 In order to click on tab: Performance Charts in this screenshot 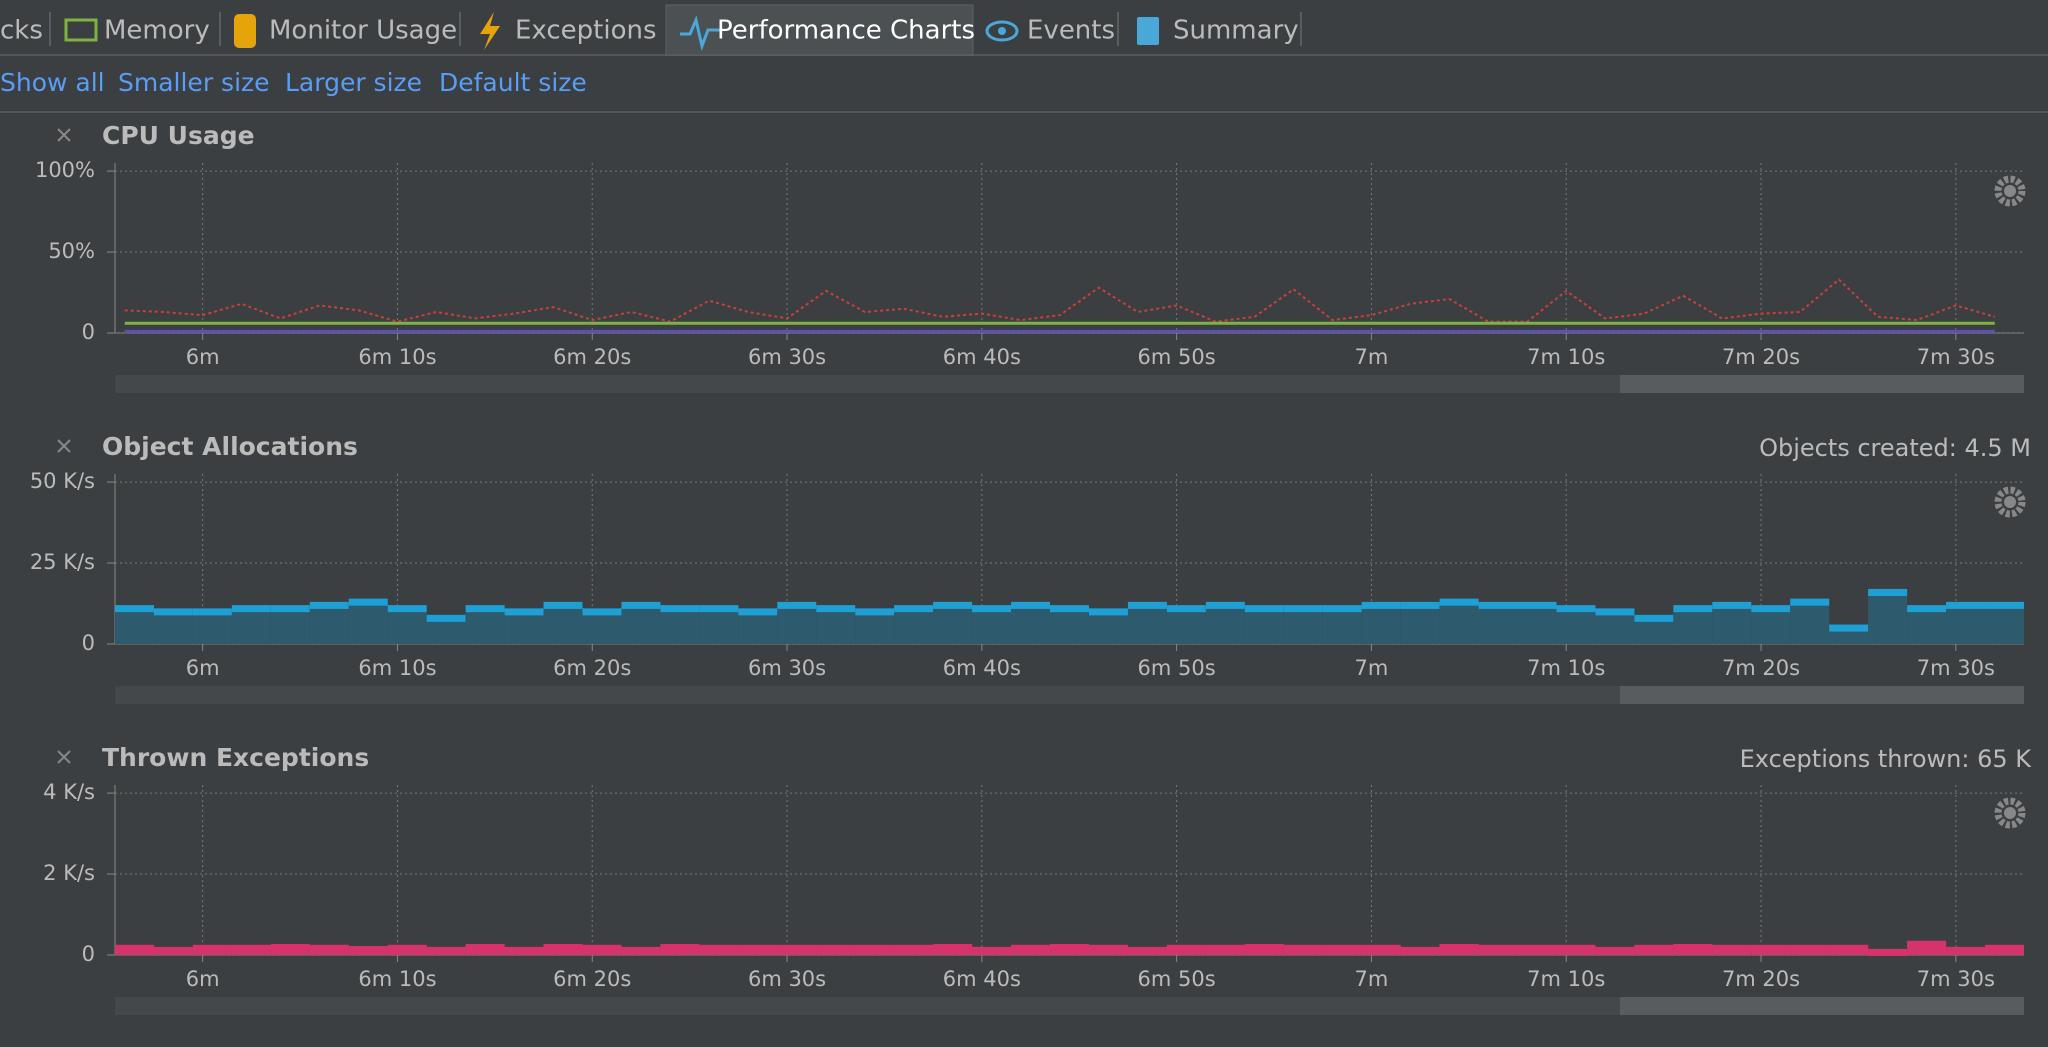, I will do `click(846, 31)`.